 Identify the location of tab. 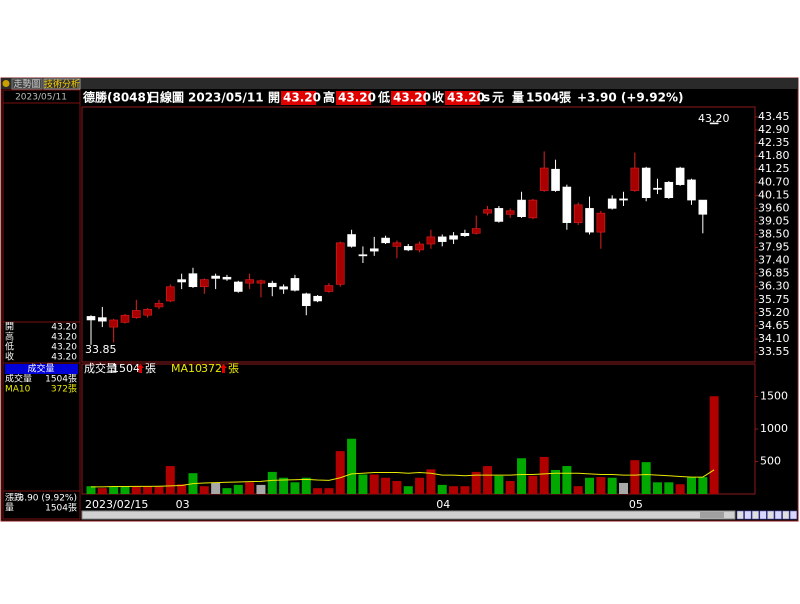
(27, 84).